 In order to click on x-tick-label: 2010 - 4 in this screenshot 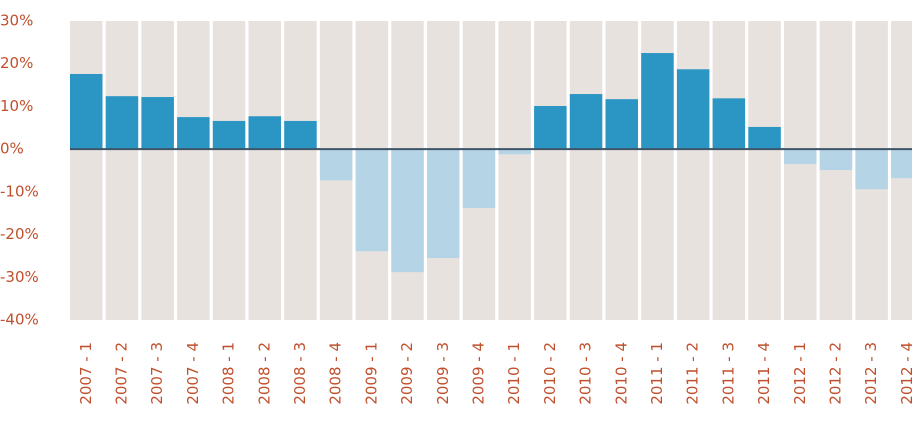, I will do `click(621, 373)`.